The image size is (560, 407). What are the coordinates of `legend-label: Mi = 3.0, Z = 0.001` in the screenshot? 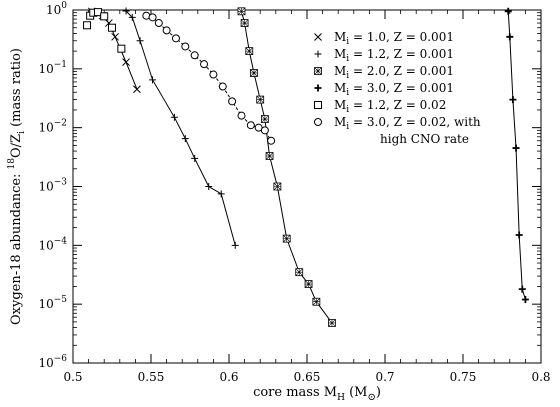 It's located at (394, 89).